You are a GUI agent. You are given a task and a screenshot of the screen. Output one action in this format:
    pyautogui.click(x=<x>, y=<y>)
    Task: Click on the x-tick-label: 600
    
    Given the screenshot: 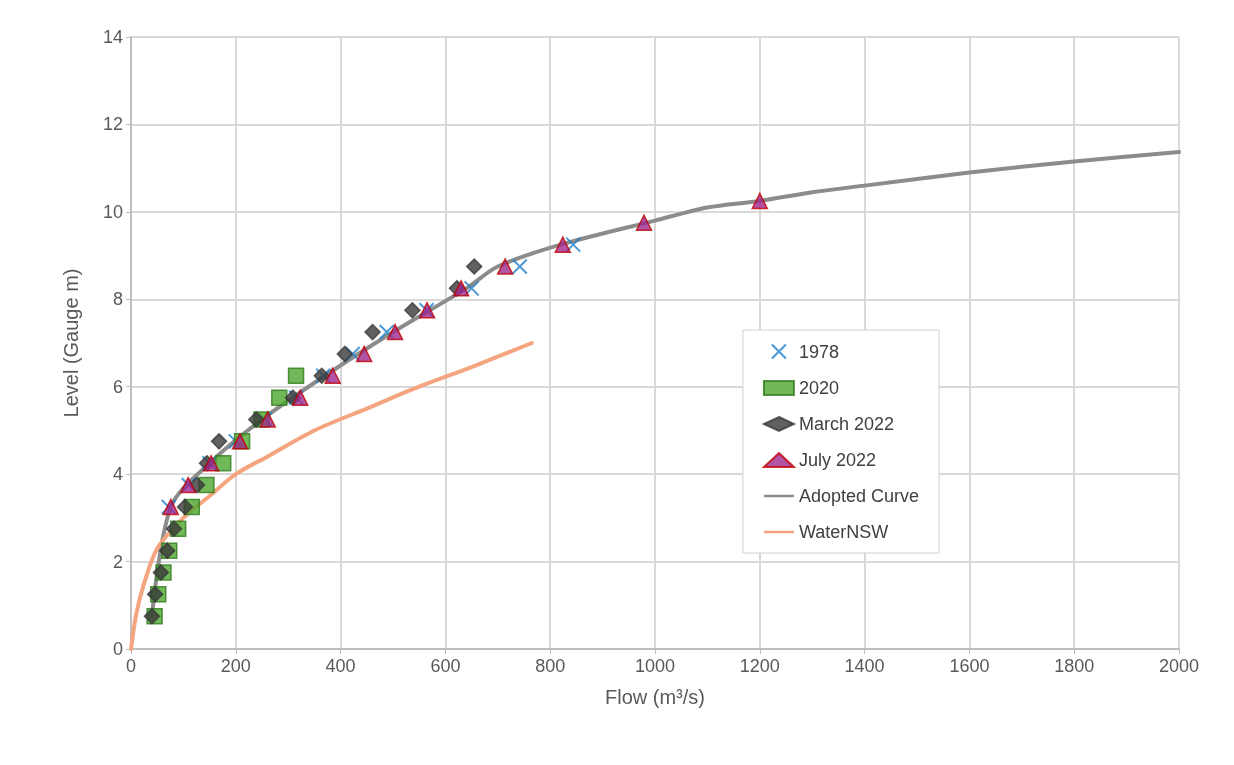 What is the action you would take?
    pyautogui.click(x=445, y=666)
    